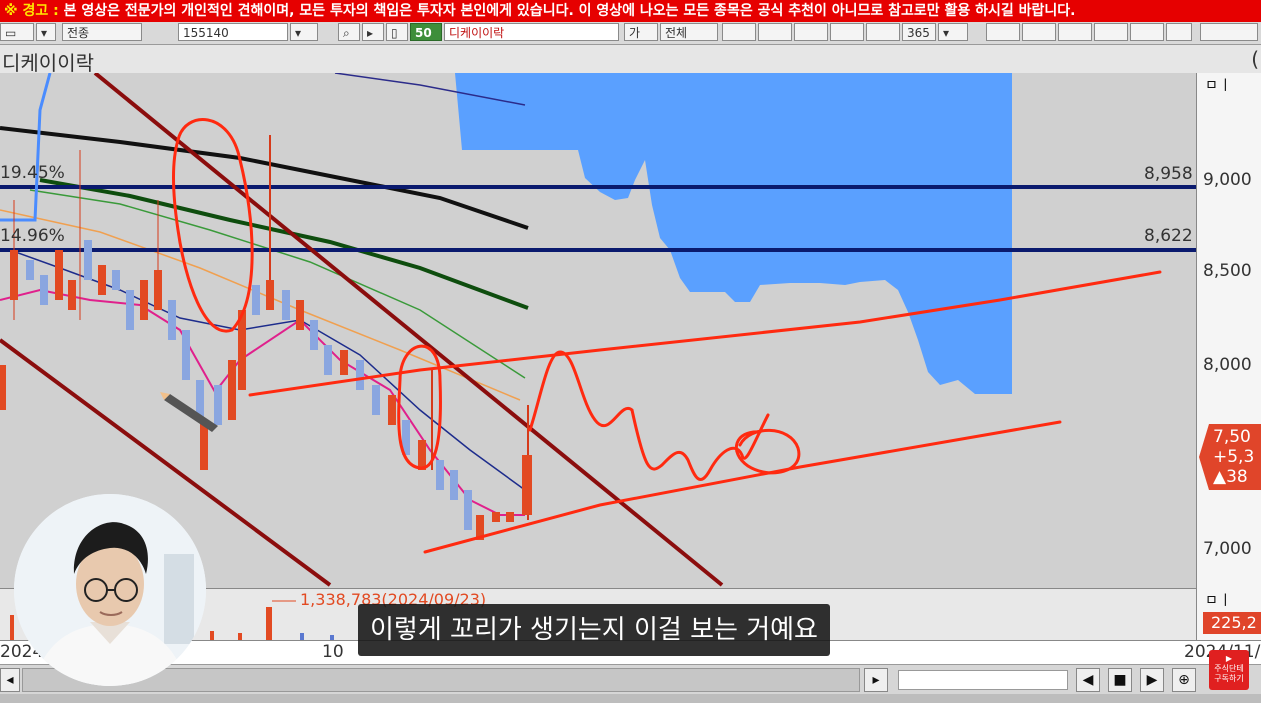  I want to click on annotation-circle-scribble, so click(768, 451).